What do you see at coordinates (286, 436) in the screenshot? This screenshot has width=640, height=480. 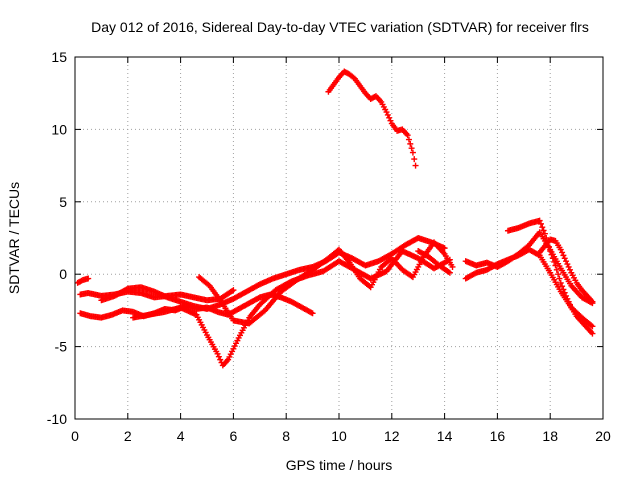 I see `x-tick-label: 8` at bounding box center [286, 436].